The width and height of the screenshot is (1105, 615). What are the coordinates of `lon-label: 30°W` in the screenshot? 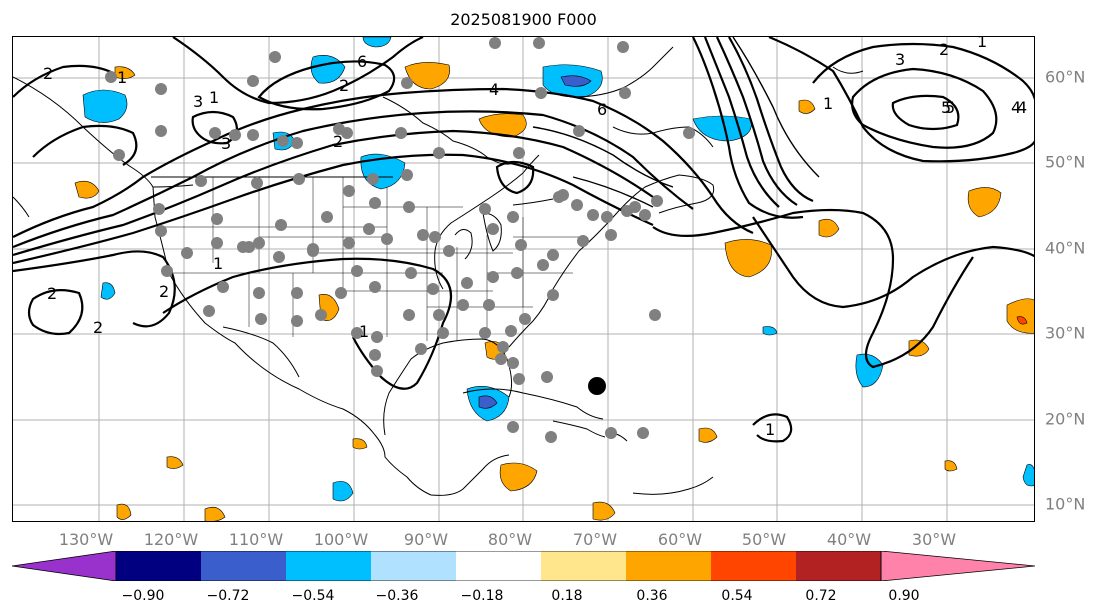 It's located at (934, 539).